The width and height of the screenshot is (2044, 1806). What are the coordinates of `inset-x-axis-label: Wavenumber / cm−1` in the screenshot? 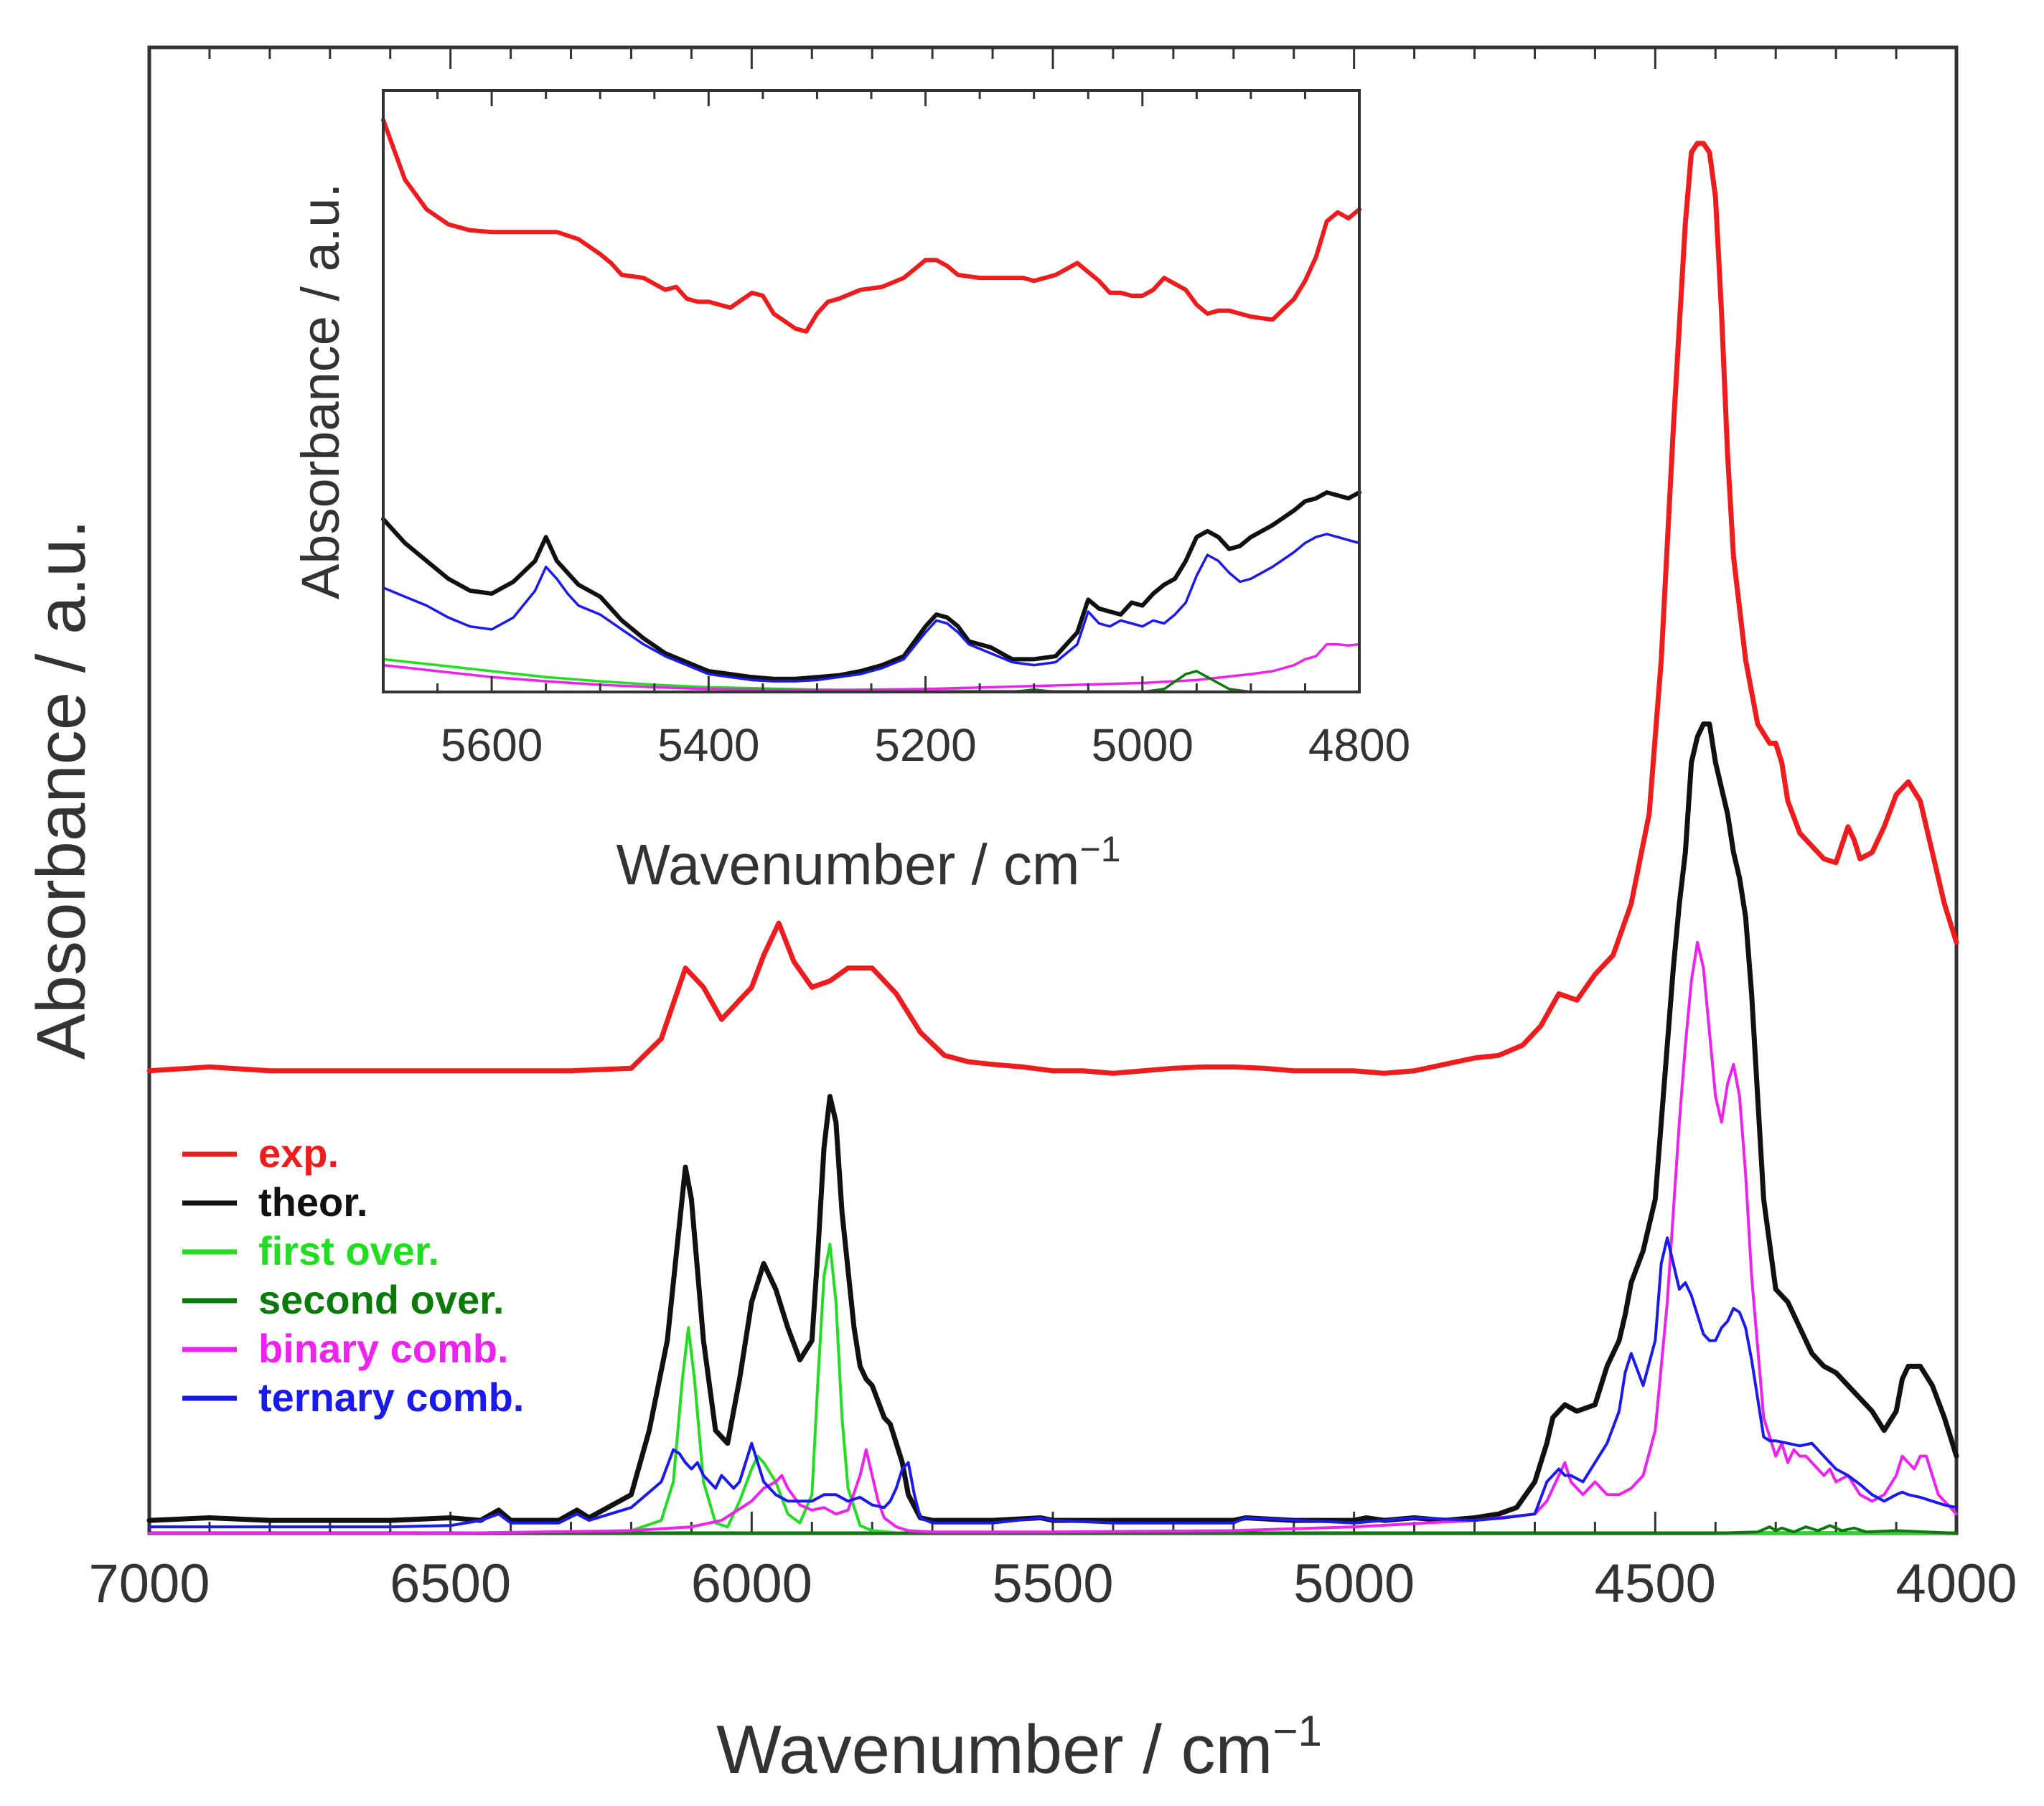 It's located at (868, 863).